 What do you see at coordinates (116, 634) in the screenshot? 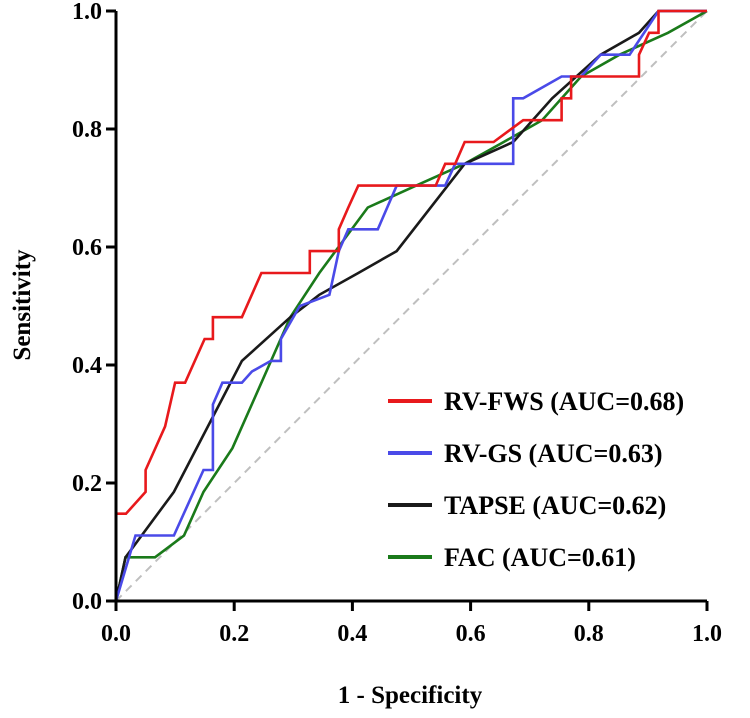
I see `x-tick-label: 0.0` at bounding box center [116, 634].